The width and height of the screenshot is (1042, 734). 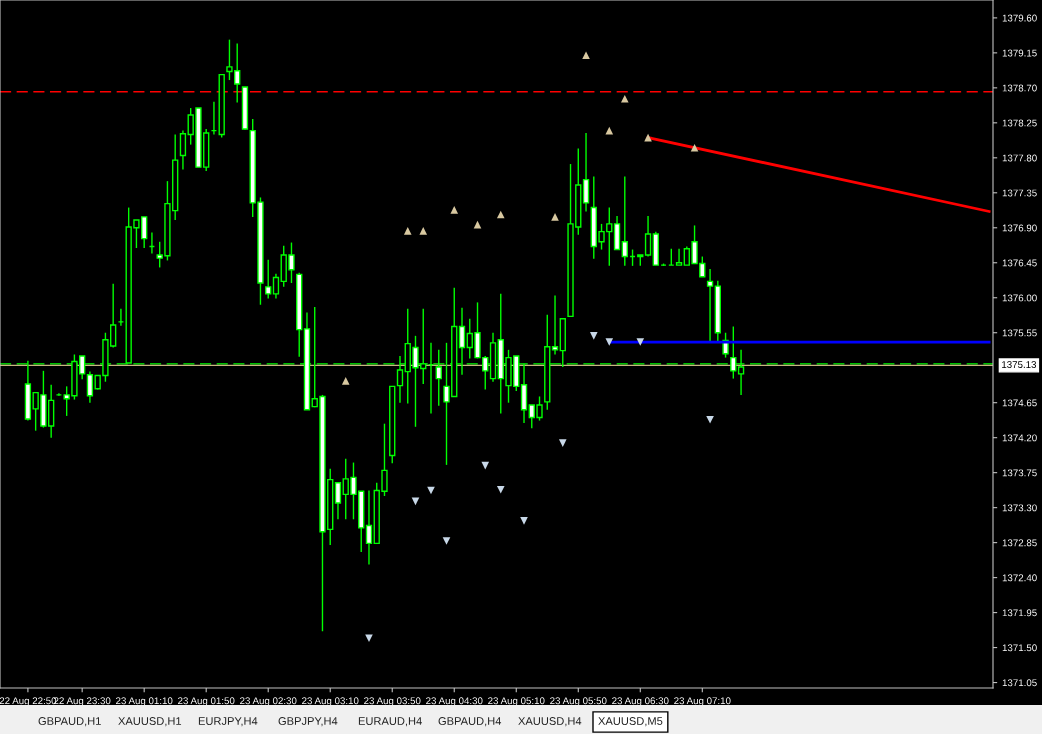 What do you see at coordinates (1019, 263) in the screenshot?
I see `y-tick-label: 1376.45` at bounding box center [1019, 263].